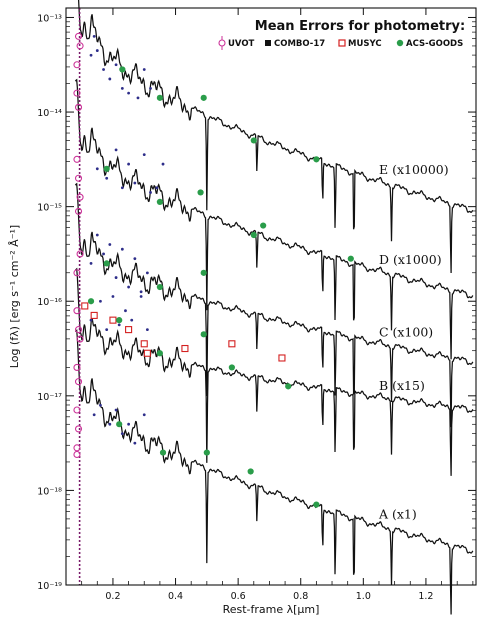 Image resolution: width=485 pixels, height=628 pixels. Describe the element at coordinates (425, 596) in the screenshot. I see `x-tick-label-5: 1.2` at that location.